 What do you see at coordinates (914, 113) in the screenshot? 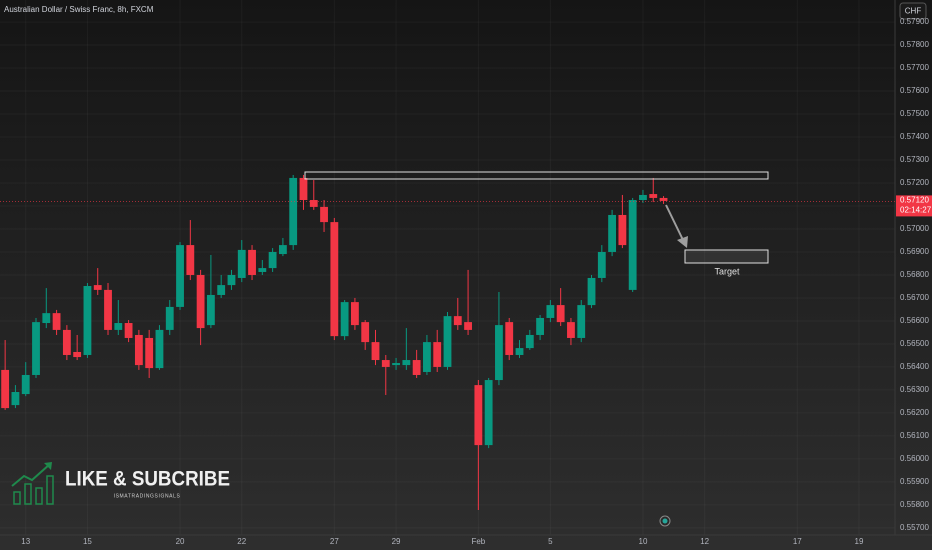
I see `y-tick-label: 0.57500` at bounding box center [914, 113].